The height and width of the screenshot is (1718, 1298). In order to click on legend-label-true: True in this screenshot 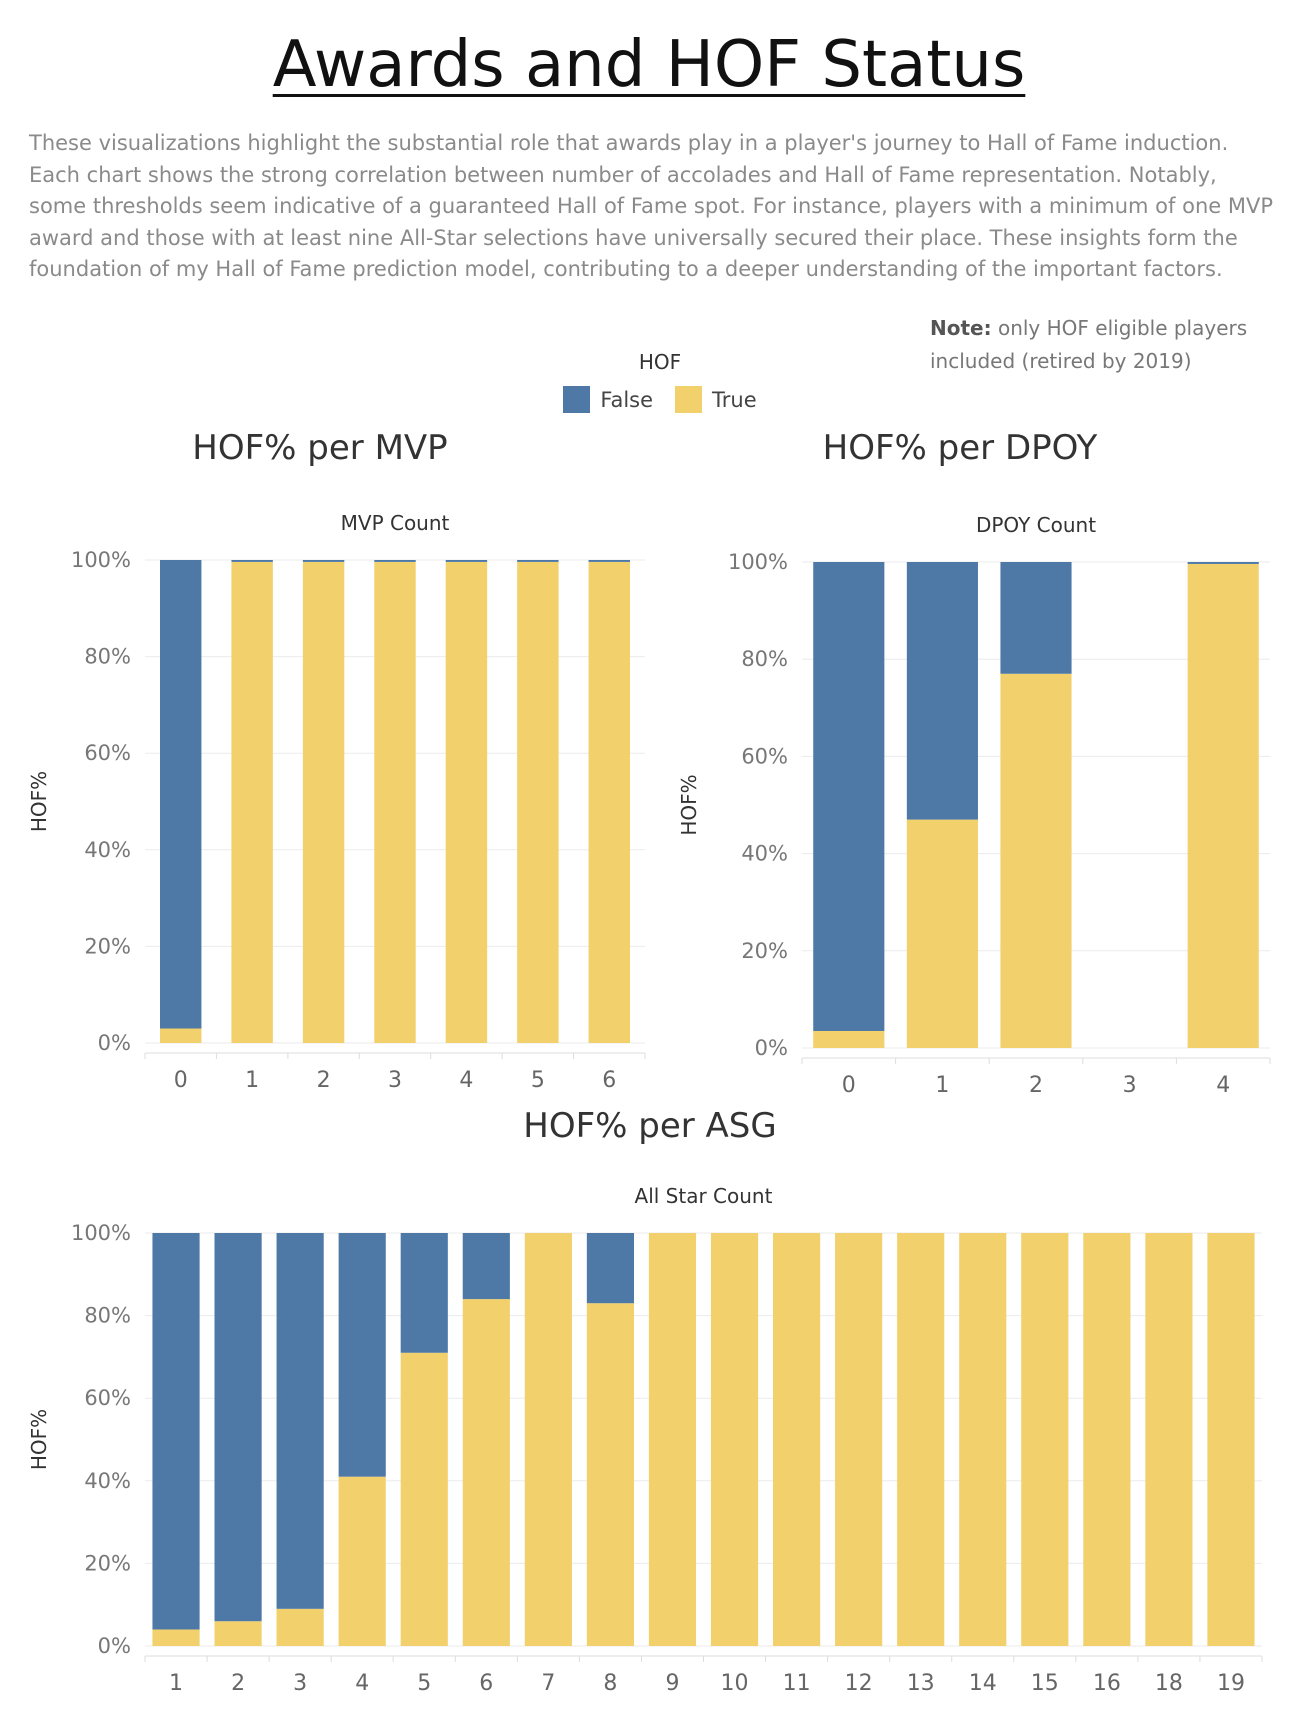, I will do `click(734, 399)`.